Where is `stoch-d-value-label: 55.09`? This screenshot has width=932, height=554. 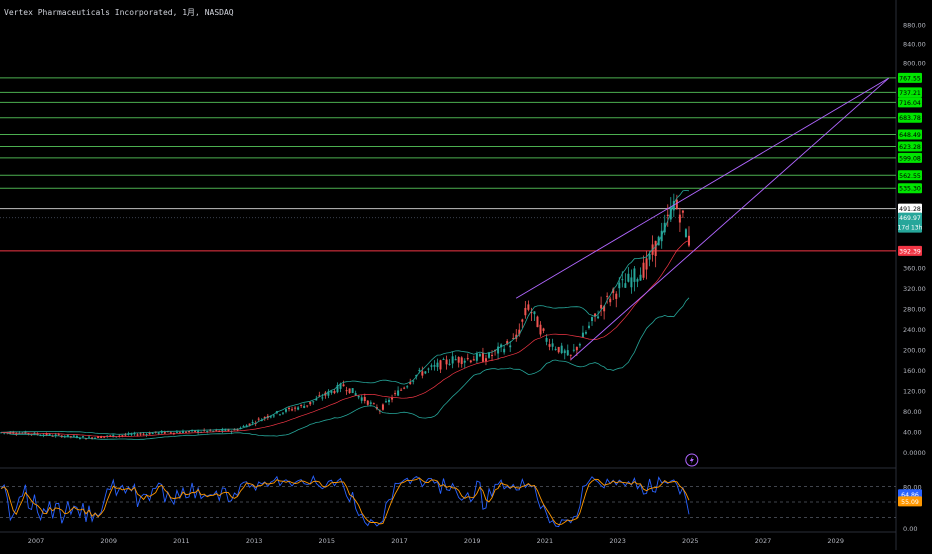
stoch-d-value-label: 55.09 is located at coordinates (910, 502).